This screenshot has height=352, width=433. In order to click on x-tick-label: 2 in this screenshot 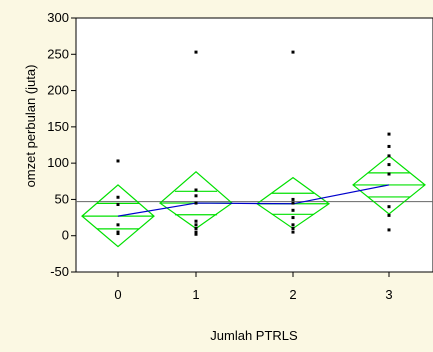, I will do `click(292, 294)`.